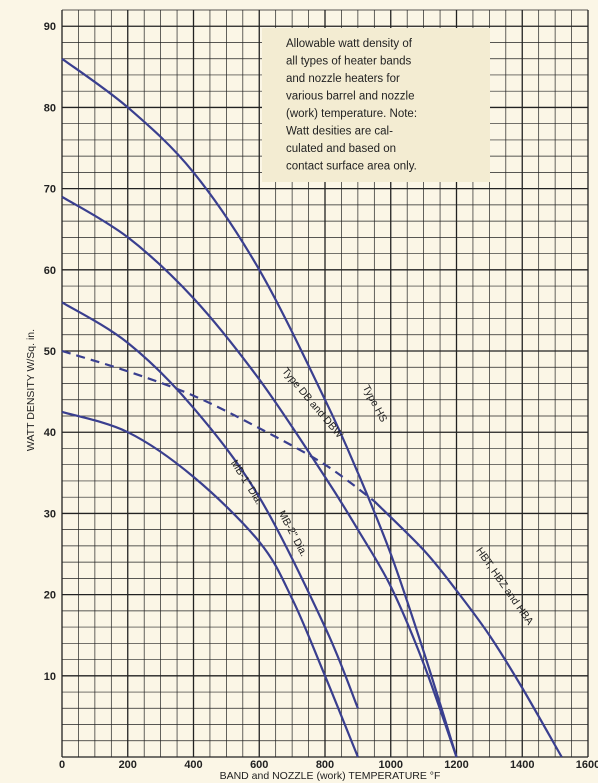 This screenshot has width=598, height=783. Describe the element at coordinates (218, 426) in the screenshot. I see `dashed-segment-curve` at that location.